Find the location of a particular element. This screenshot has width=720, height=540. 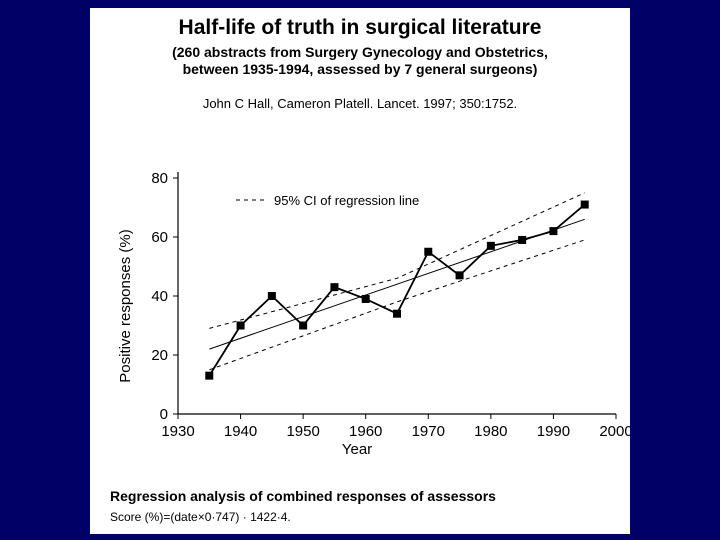

x-tick-label: 1980 is located at coordinates (490, 431).